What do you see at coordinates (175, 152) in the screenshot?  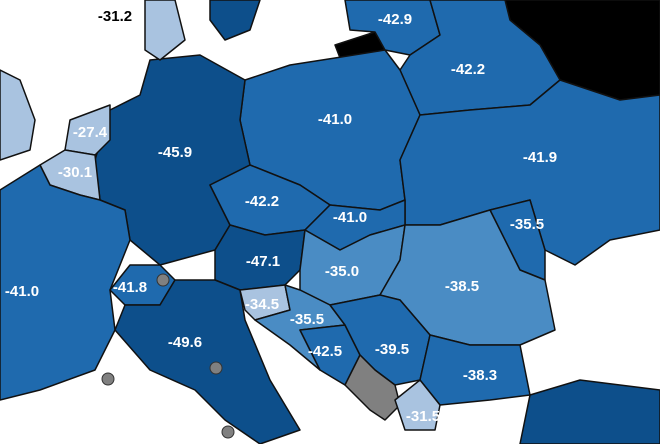 I see `region-label: -45.9` at bounding box center [175, 152].